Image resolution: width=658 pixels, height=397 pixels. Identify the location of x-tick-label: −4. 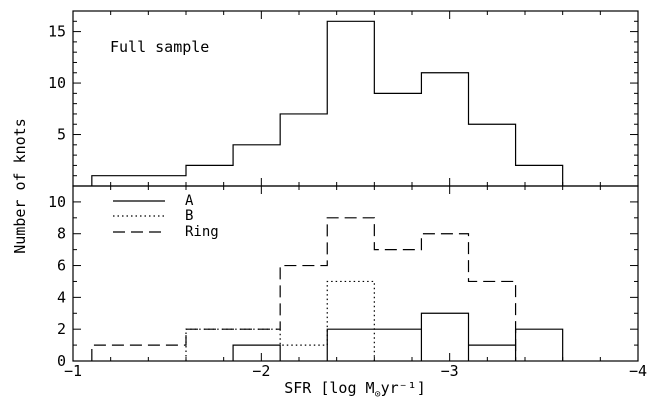
(638, 371).